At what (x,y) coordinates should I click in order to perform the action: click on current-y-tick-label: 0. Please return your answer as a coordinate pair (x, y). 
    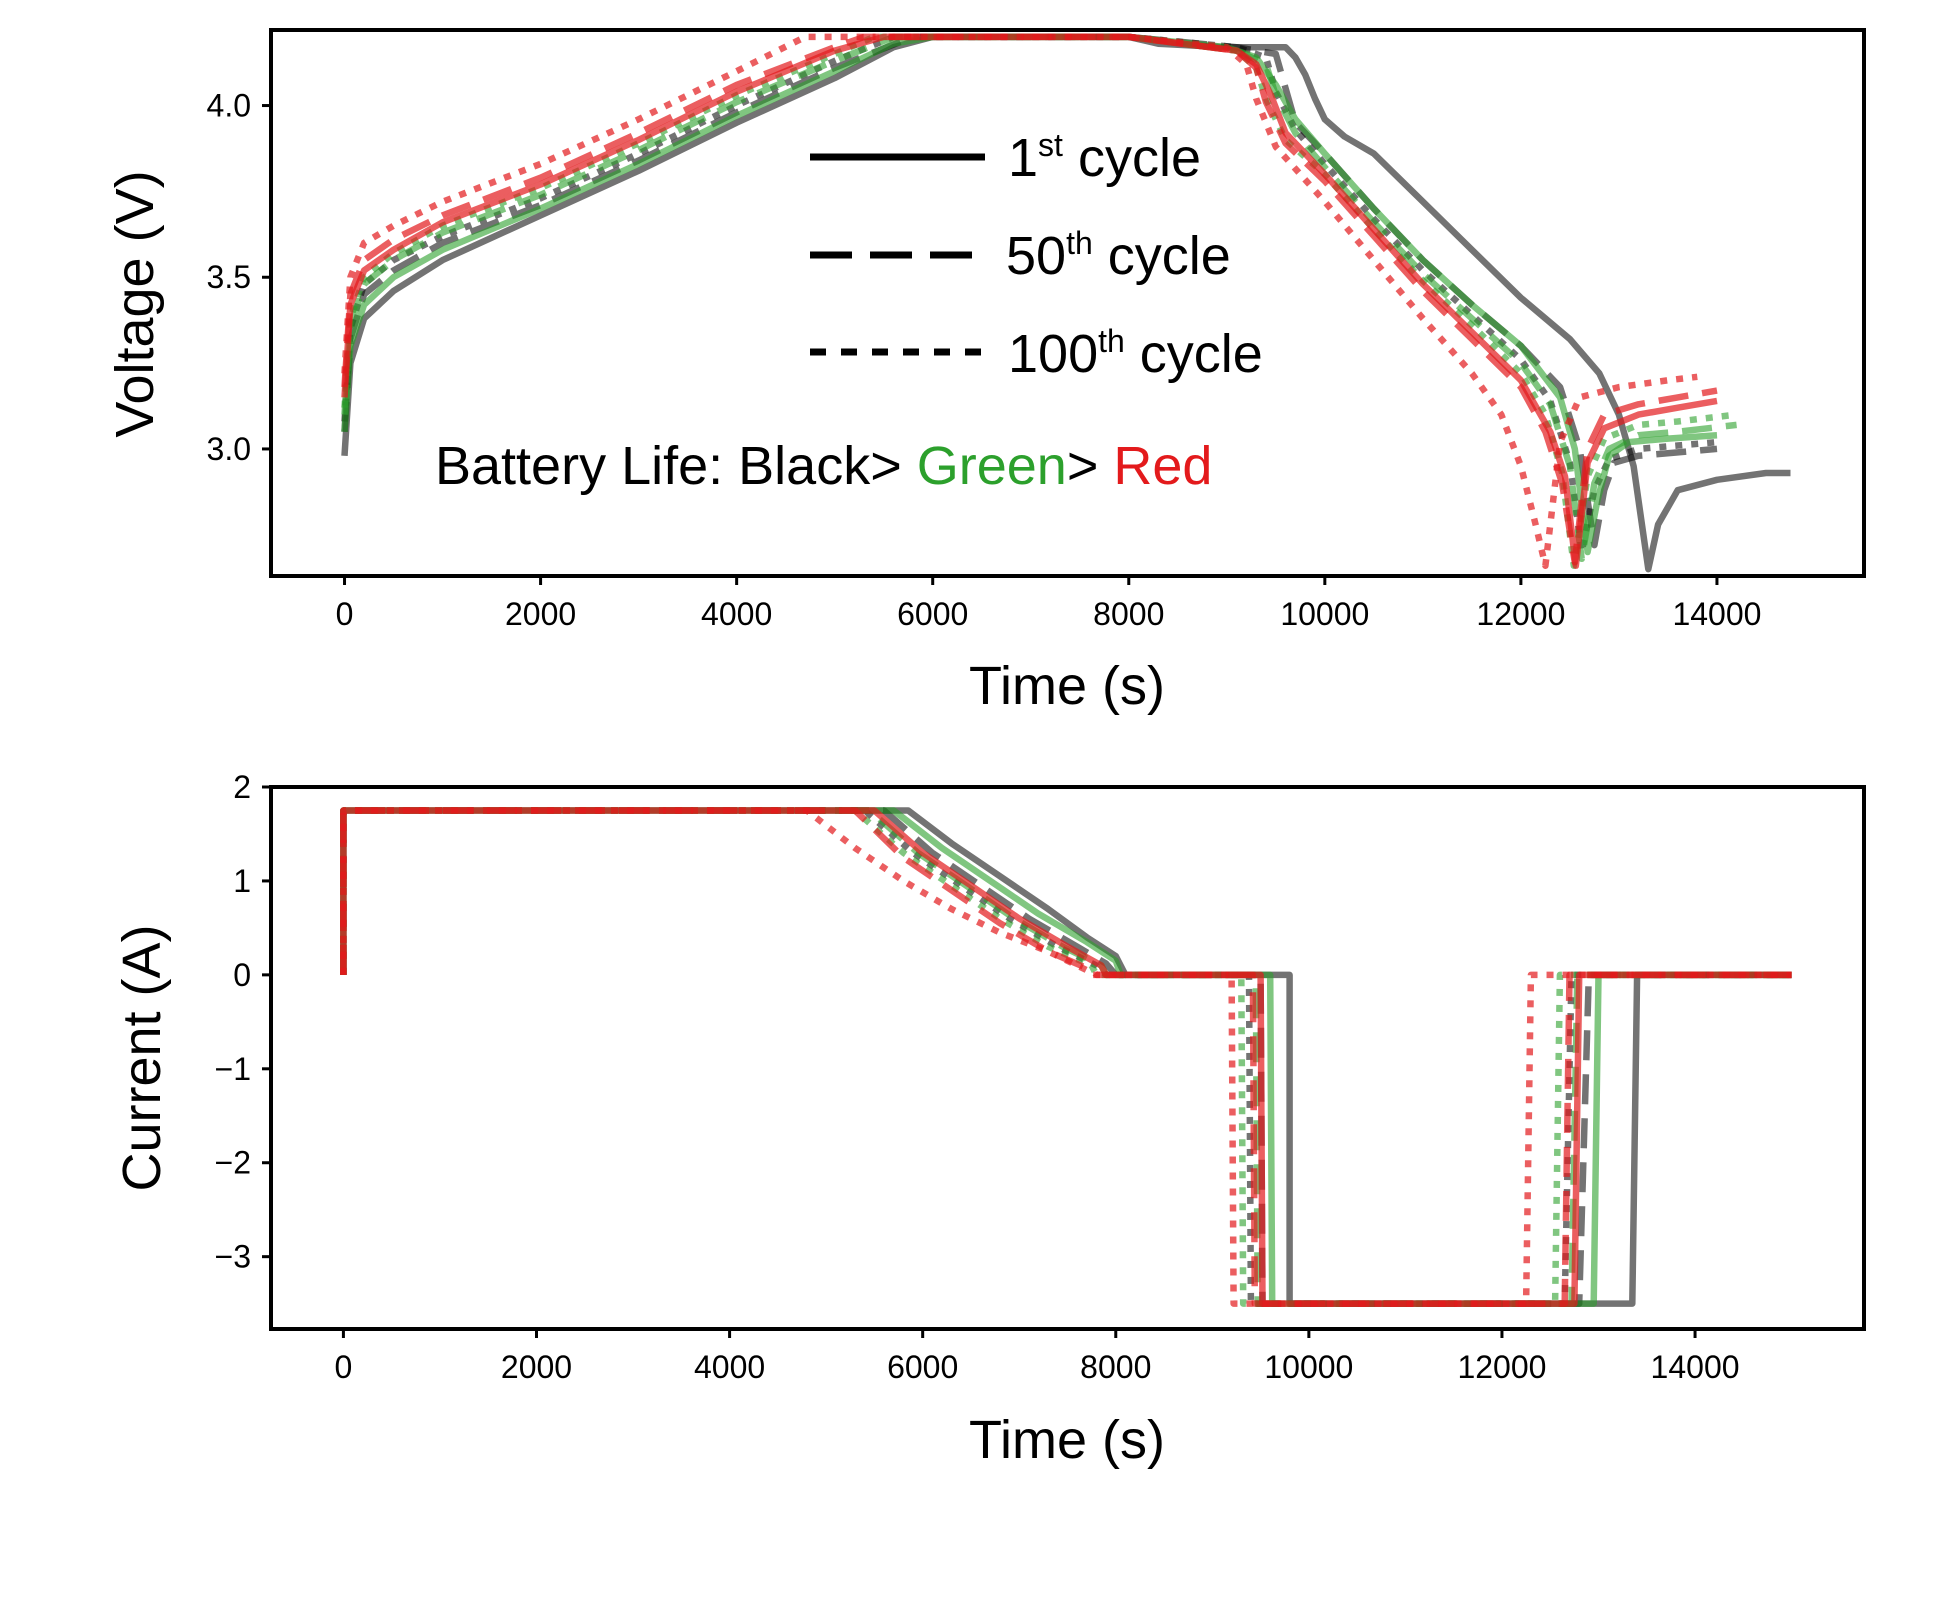
    Looking at the image, I should click on (242, 975).